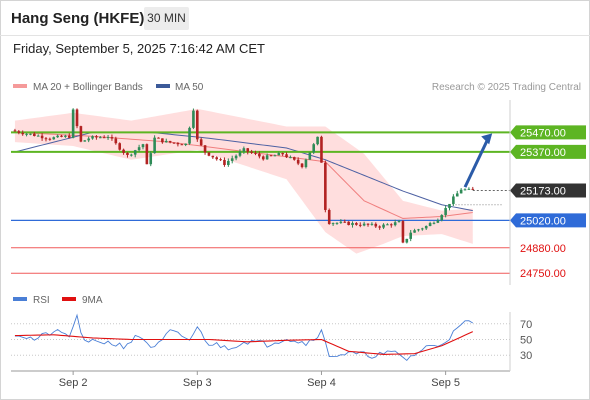  I want to click on timeframe-button: 30 MIN, so click(166, 18).